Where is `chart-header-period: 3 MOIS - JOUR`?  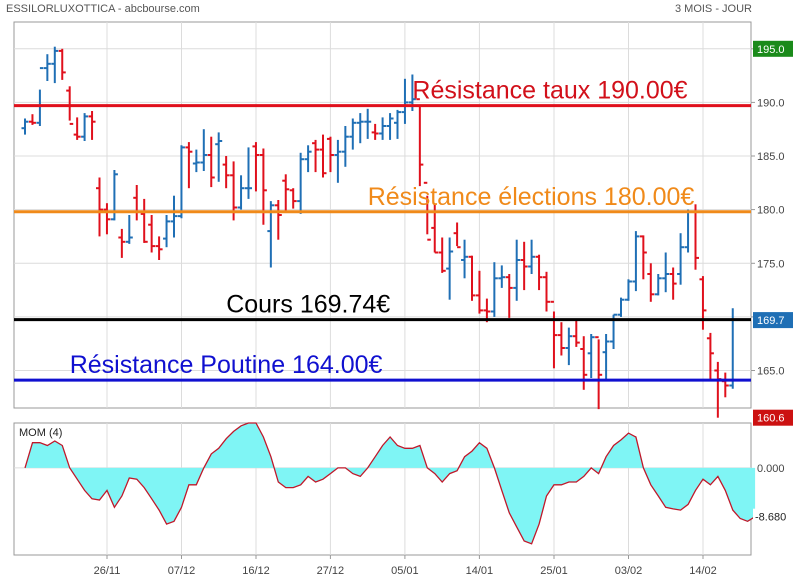 chart-header-period: 3 MOIS - JOUR is located at coordinates (713, 9).